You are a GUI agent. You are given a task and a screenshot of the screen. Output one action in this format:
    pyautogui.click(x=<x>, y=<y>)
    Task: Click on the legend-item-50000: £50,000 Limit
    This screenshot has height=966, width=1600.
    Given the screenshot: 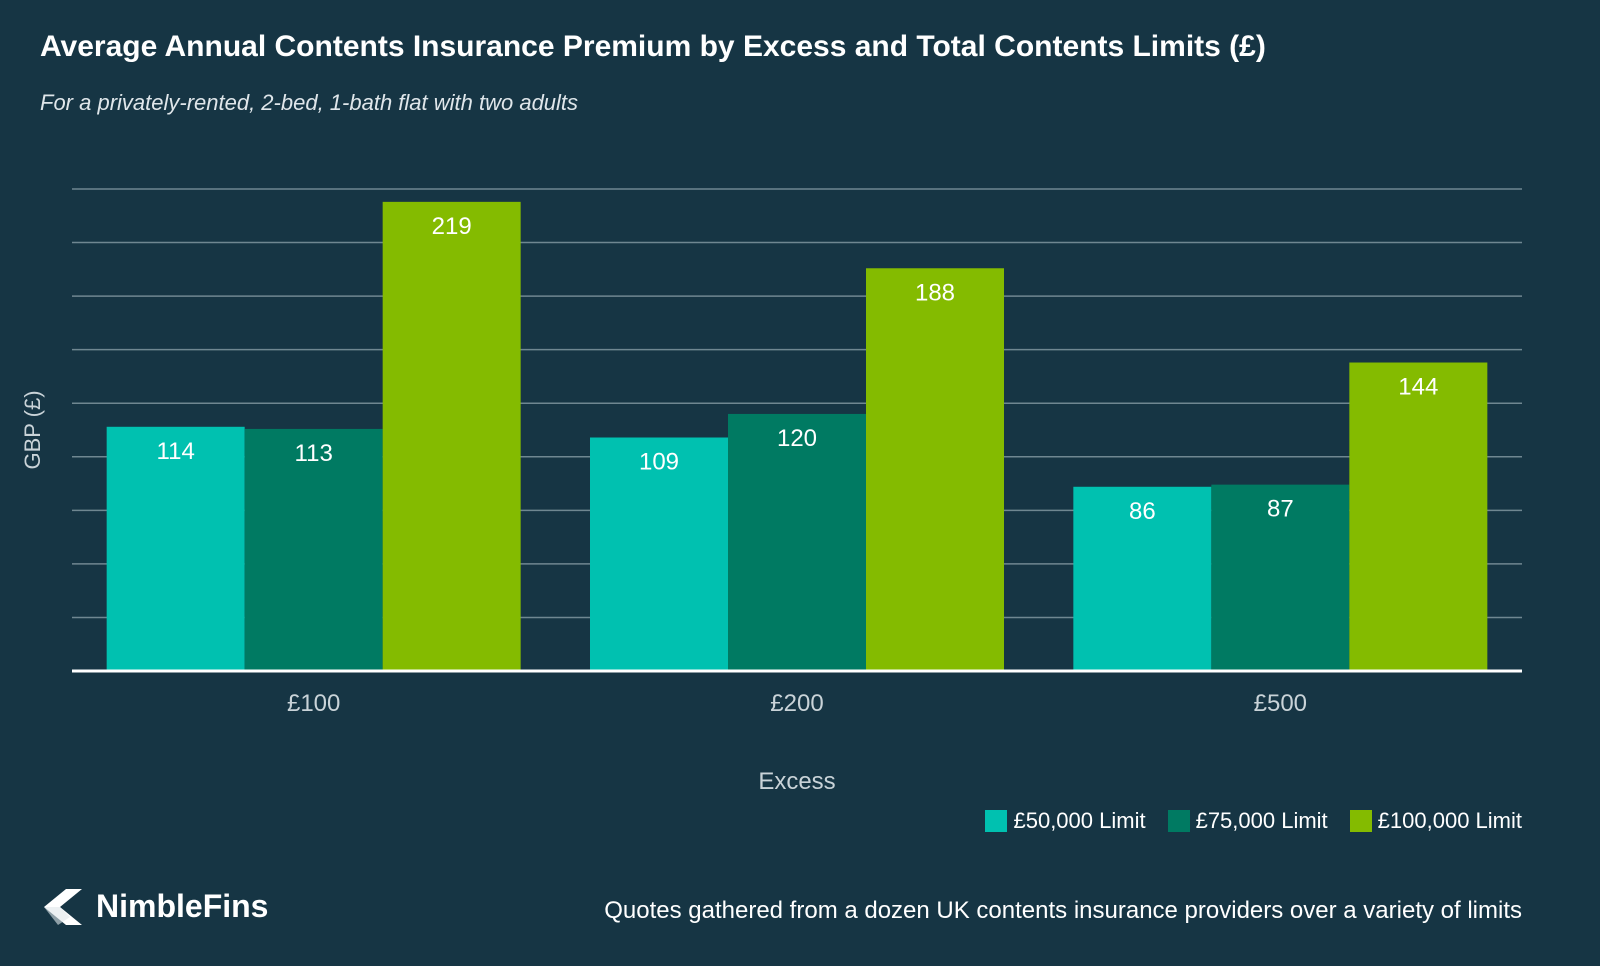 What is the action you would take?
    pyautogui.click(x=1065, y=821)
    